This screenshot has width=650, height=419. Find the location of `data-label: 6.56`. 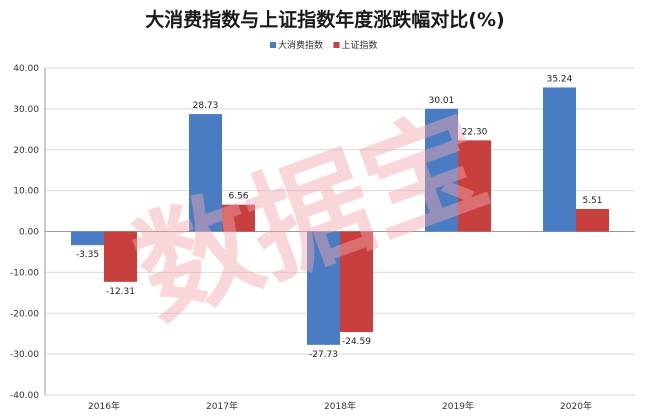

data-label: 6.56 is located at coordinates (238, 197).